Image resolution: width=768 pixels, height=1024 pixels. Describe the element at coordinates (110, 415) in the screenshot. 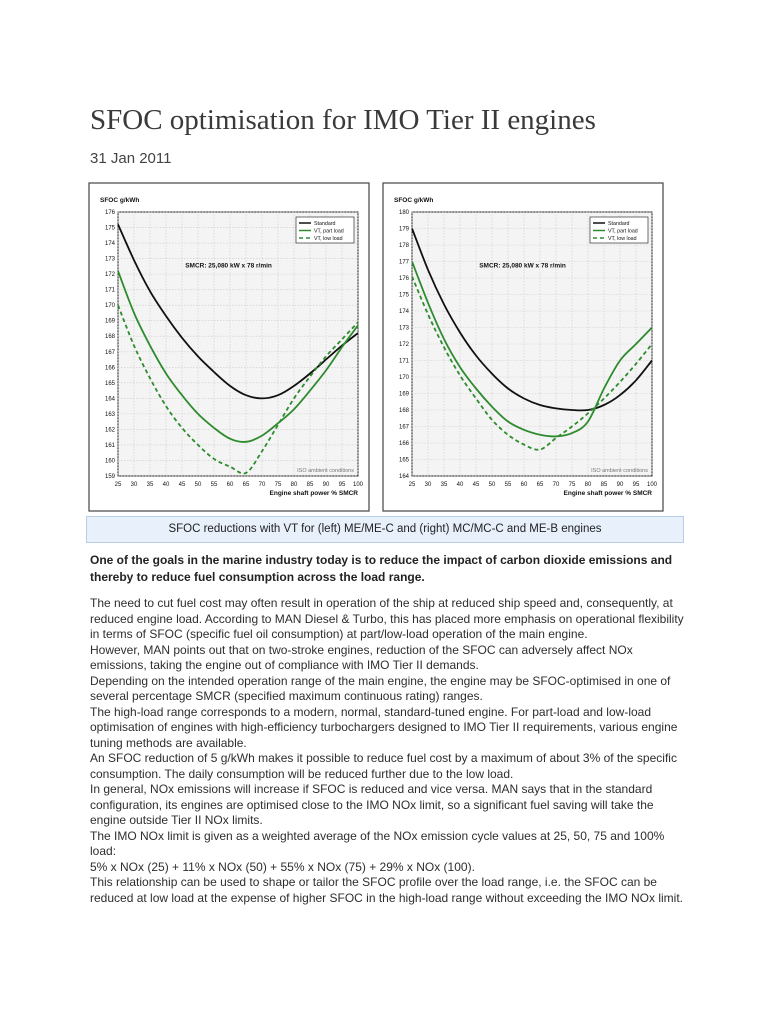

I see `y-tick-label: 163` at that location.